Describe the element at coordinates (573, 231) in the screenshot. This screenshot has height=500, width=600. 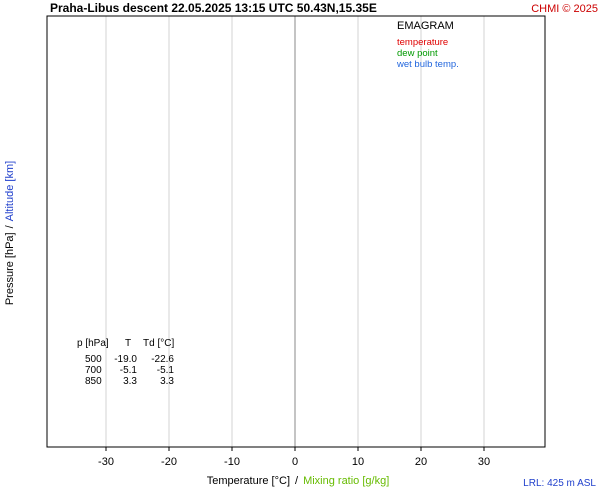
I see `wind-panel` at that location.